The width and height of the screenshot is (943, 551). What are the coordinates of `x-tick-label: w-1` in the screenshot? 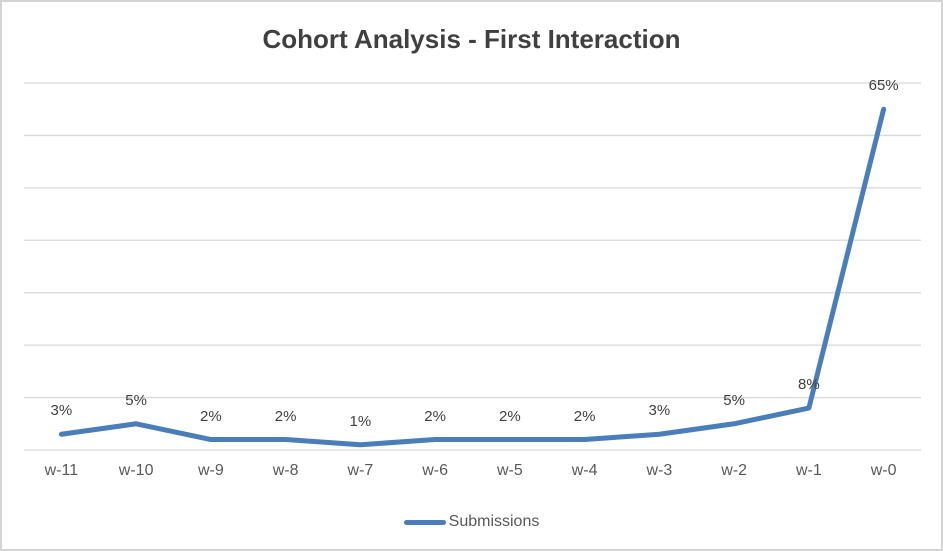 It's located at (808, 470).